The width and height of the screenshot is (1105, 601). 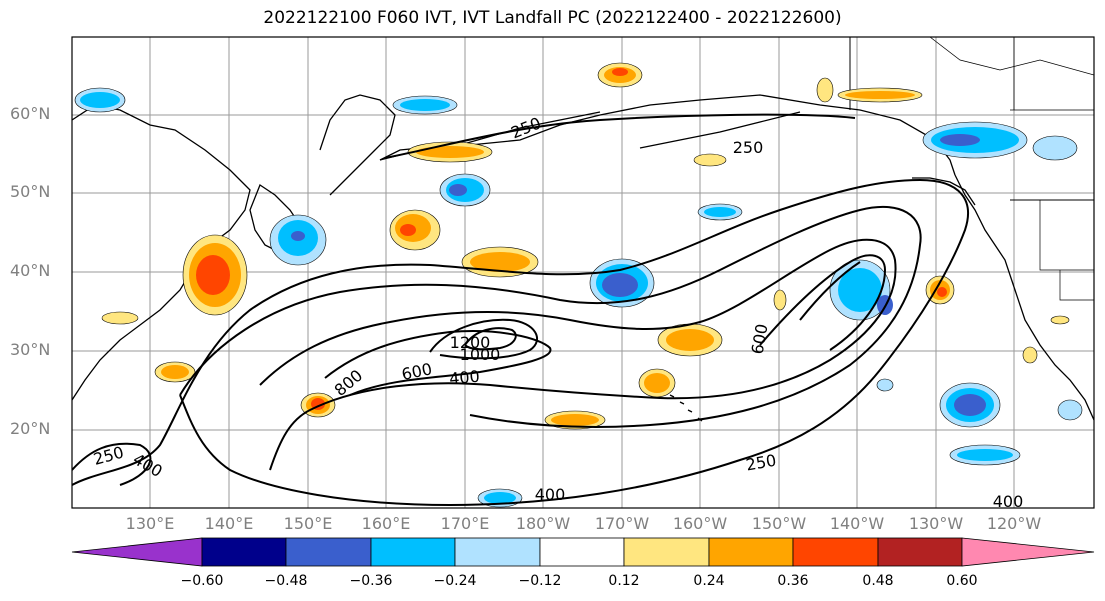 I want to click on lat-label: 50°N, so click(x=30, y=191).